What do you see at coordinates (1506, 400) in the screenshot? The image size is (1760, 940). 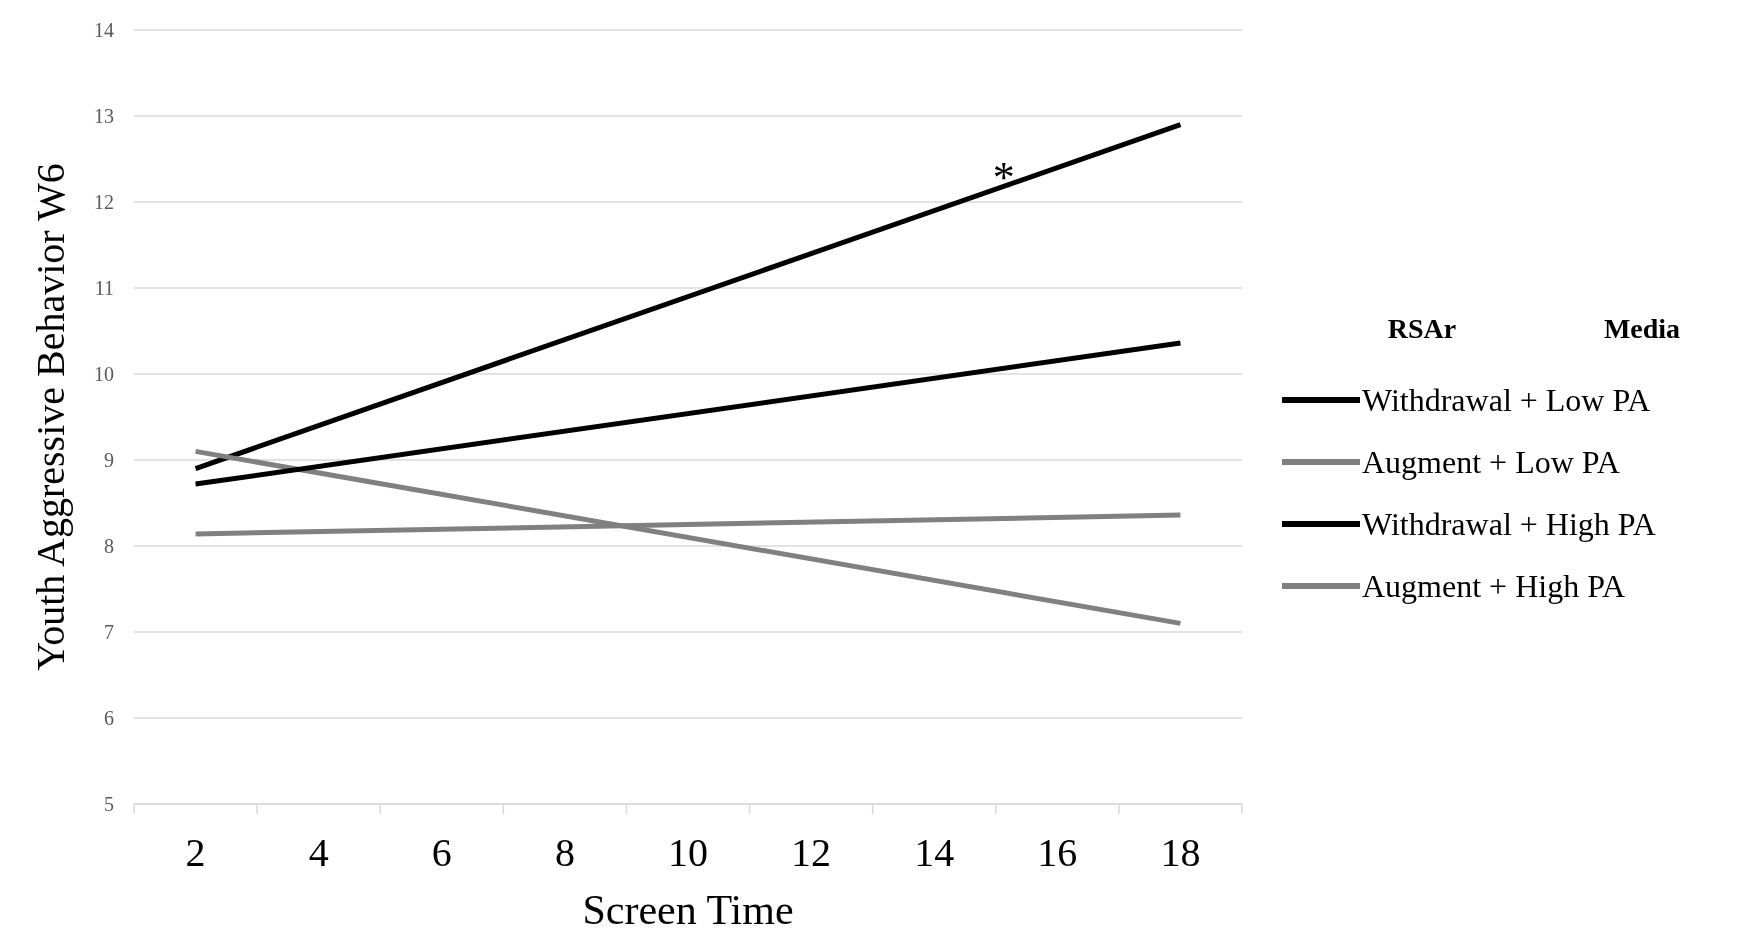 I see `legend-label: Withdrawal + Low PA` at bounding box center [1506, 400].